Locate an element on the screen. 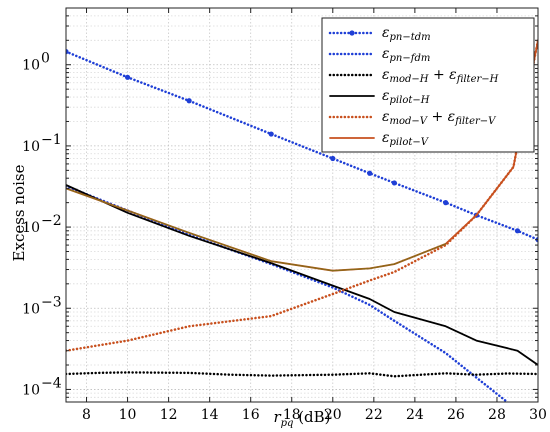 The height and width of the screenshot is (432, 550). x-tick-label: 24 is located at coordinates (415, 415).